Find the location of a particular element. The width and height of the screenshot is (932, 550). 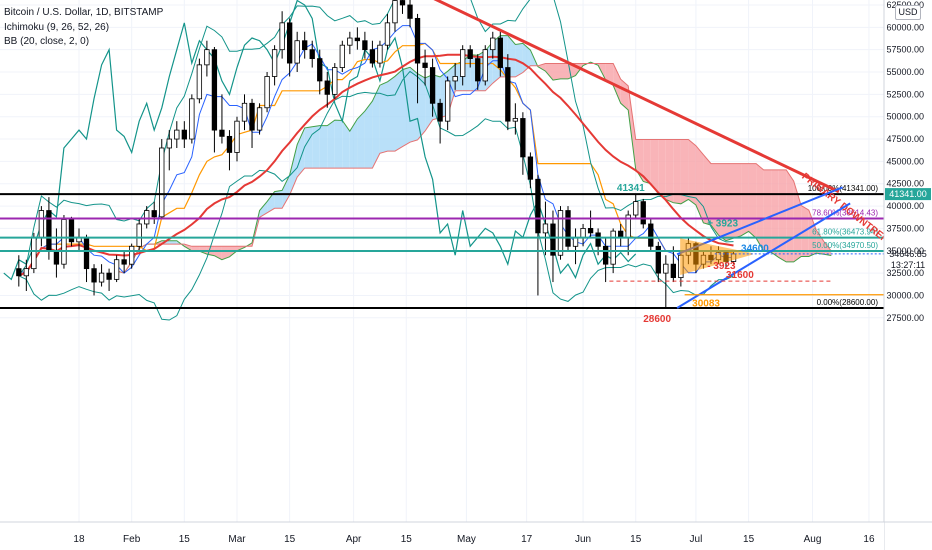

symbol-title: Bitcoin / U.S. Dollar, 1D, BITSTAMP is located at coordinates (84, 12).